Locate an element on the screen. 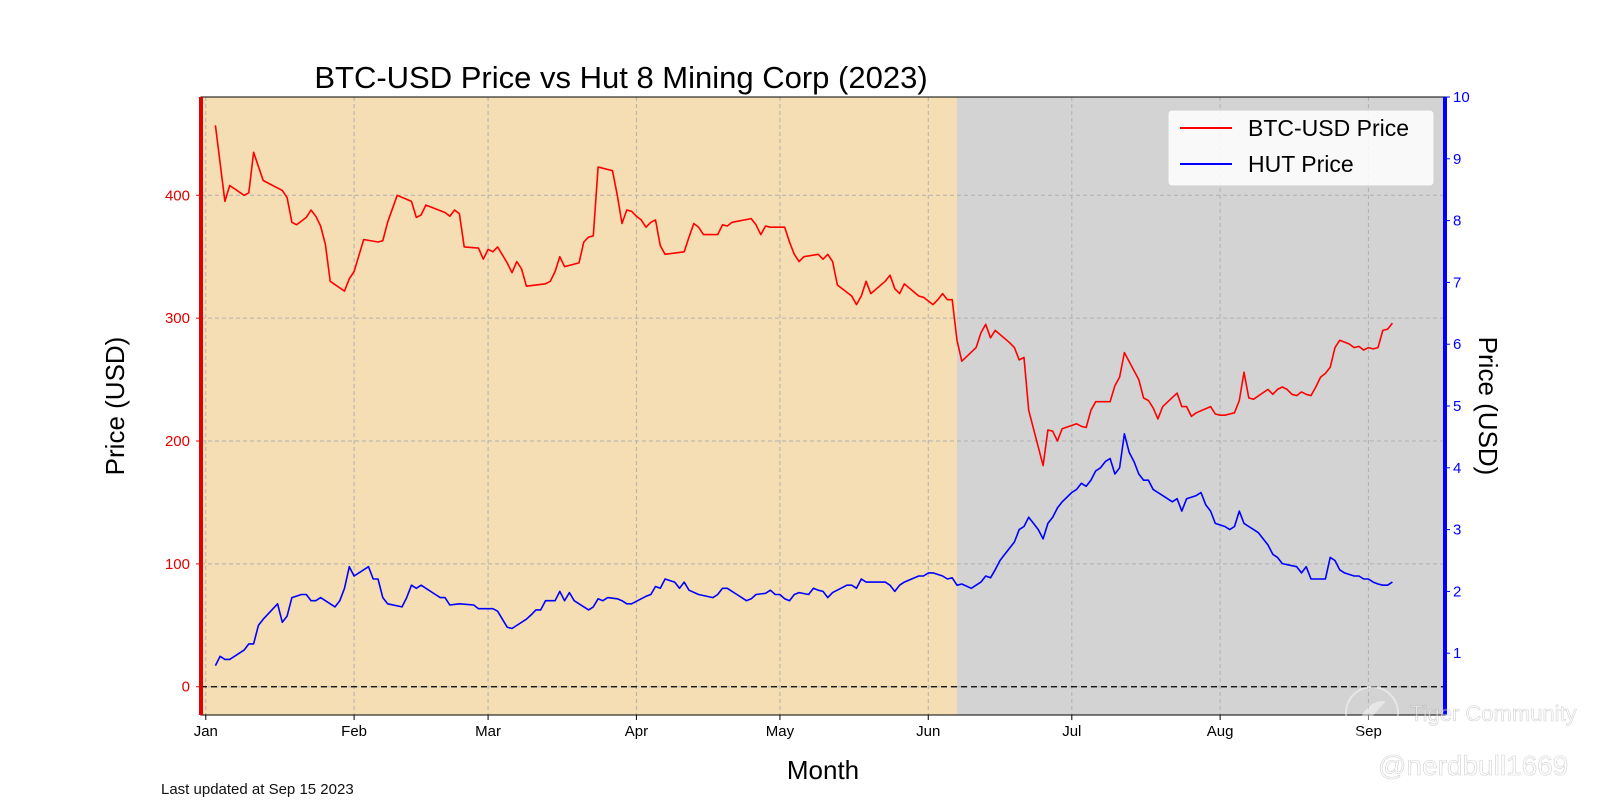 Image resolution: width=1600 pixels, height=800 pixels. y-right-axis-label: Price (USD) is located at coordinates (1488, 406).